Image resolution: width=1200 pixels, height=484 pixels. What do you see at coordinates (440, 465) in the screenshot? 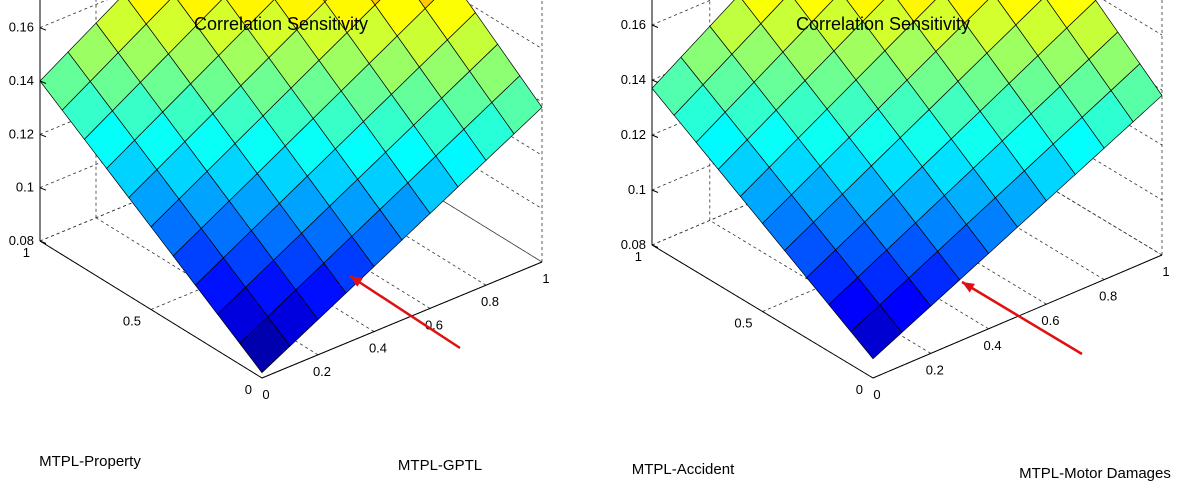
I see `x-axis-label: MTPL-GPTL` at bounding box center [440, 465].